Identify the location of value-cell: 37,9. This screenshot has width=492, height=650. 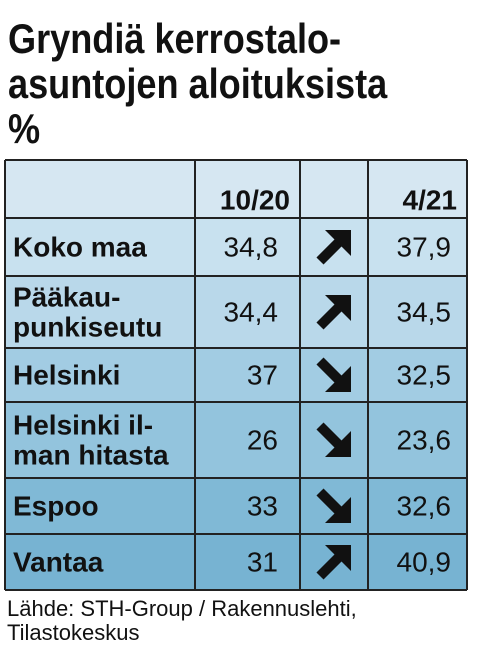
(424, 246).